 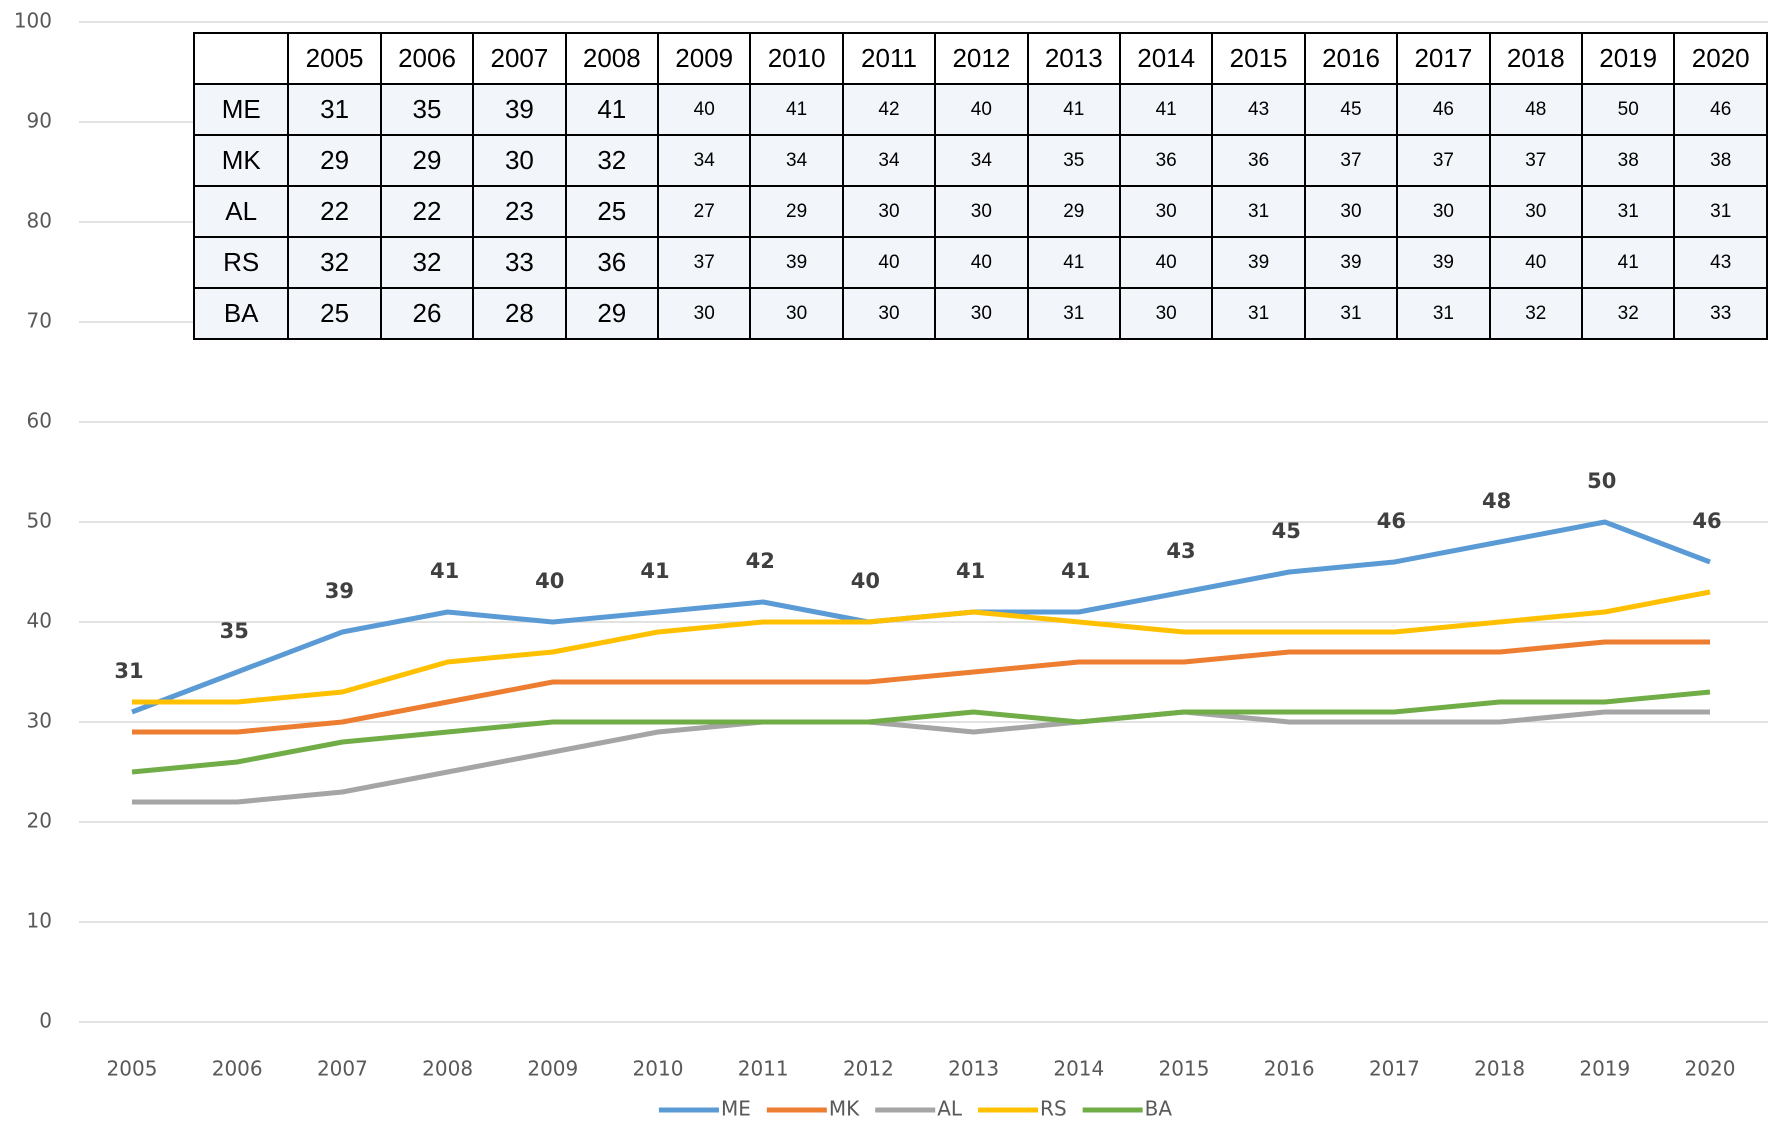 What do you see at coordinates (704, 211) in the screenshot?
I see `table-cell: 27` at bounding box center [704, 211].